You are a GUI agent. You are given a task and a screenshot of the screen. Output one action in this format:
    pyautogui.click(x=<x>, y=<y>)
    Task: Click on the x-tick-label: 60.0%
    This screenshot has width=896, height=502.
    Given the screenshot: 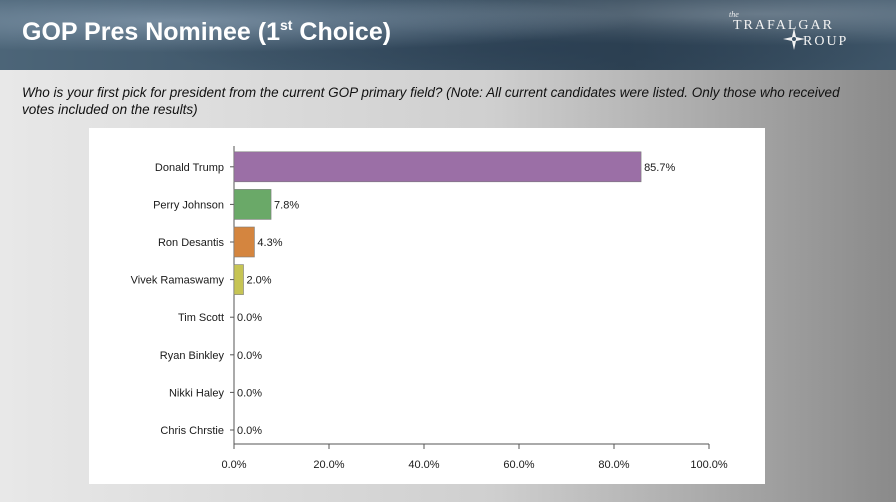 What is the action you would take?
    pyautogui.click(x=518, y=465)
    